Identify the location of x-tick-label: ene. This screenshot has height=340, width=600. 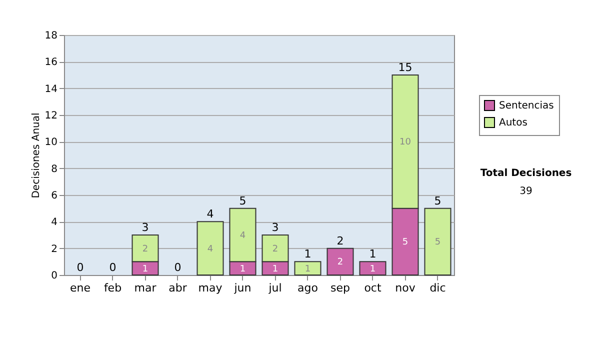
(80, 288).